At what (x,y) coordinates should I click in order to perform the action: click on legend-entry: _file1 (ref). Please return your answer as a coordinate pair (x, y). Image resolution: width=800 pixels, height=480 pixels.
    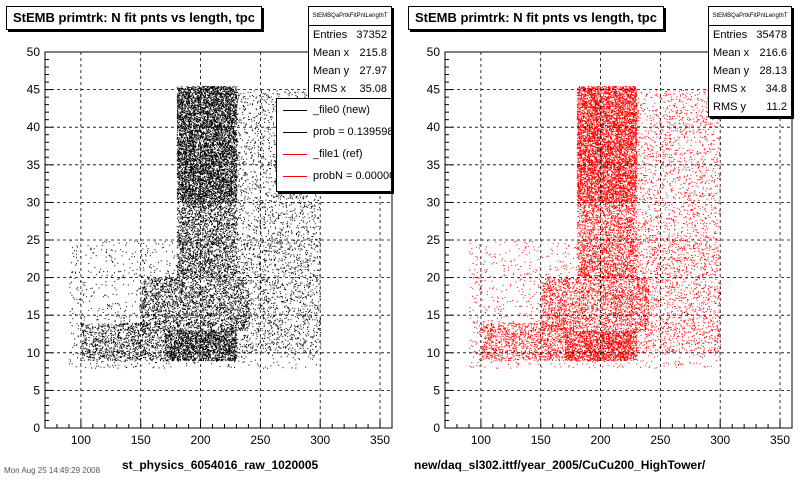
    Looking at the image, I should click on (334, 154).